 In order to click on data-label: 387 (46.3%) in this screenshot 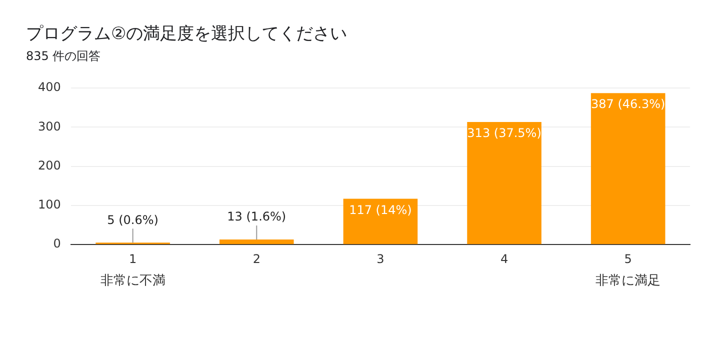, I will do `click(628, 104)`.